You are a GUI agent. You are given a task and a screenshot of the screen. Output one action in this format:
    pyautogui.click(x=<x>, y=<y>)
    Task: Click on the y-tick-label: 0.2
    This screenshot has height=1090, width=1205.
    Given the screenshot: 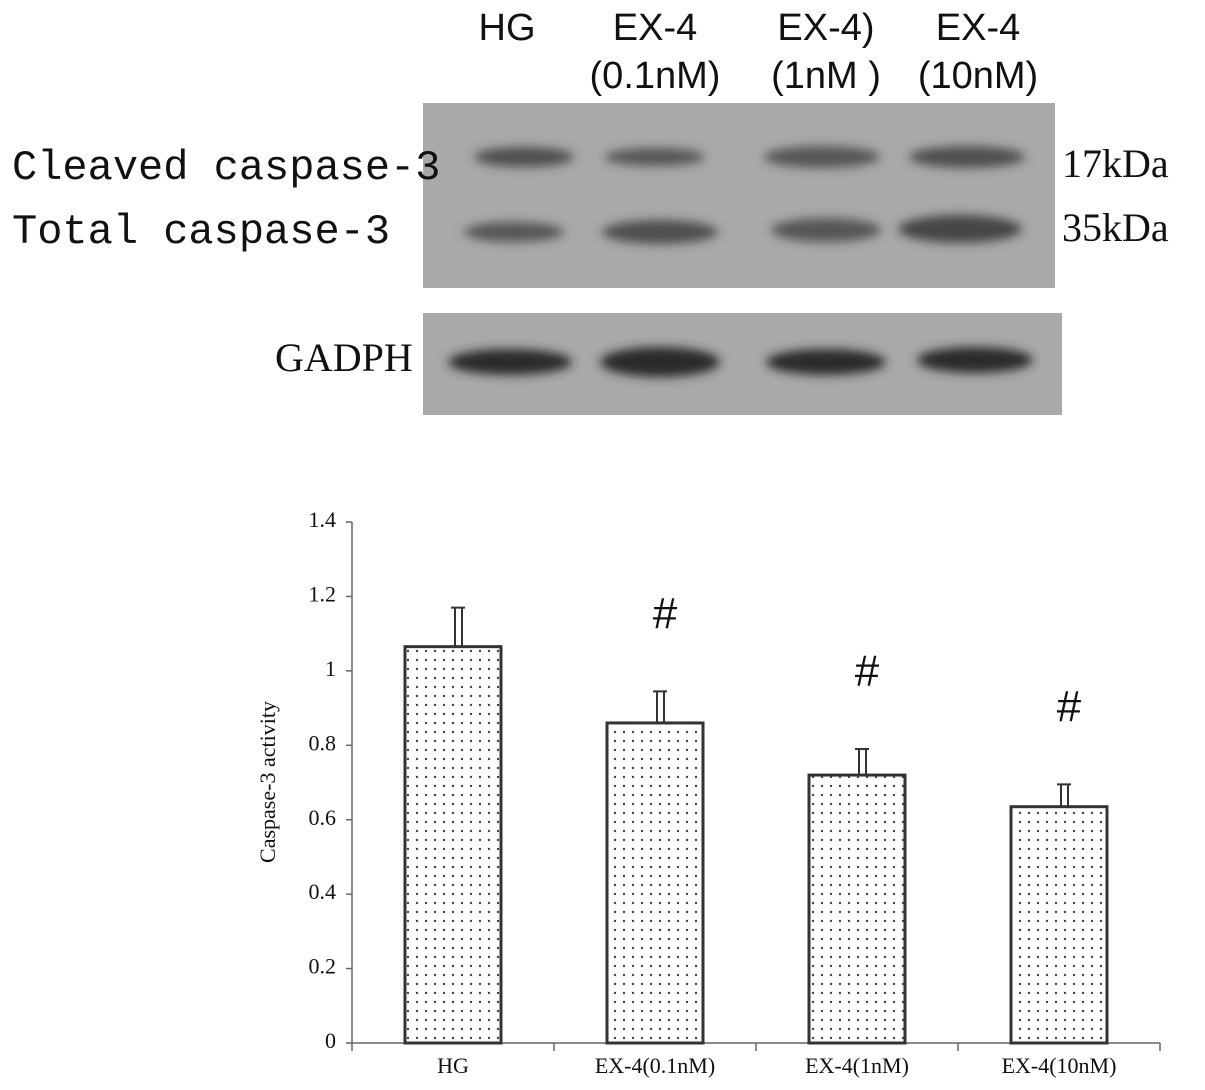 What is the action you would take?
    pyautogui.click(x=323, y=966)
    